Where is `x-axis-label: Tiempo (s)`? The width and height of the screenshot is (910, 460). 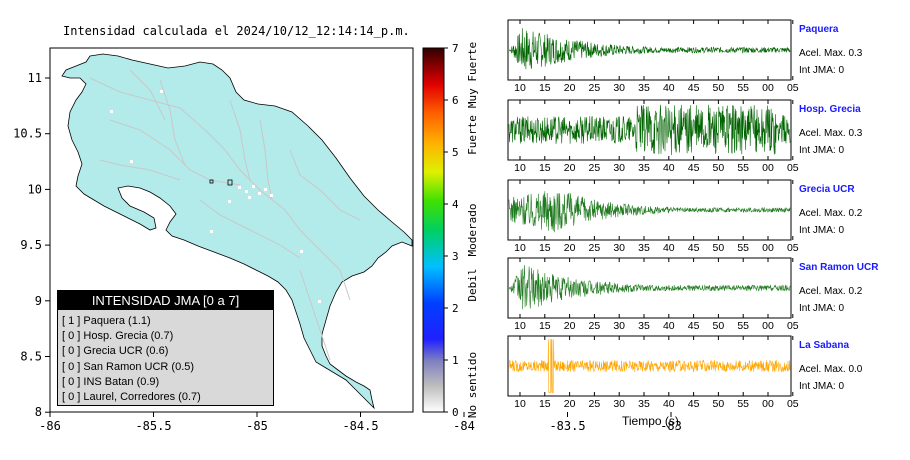 x-axis-label: Tiempo (s) is located at coordinates (650, 421).